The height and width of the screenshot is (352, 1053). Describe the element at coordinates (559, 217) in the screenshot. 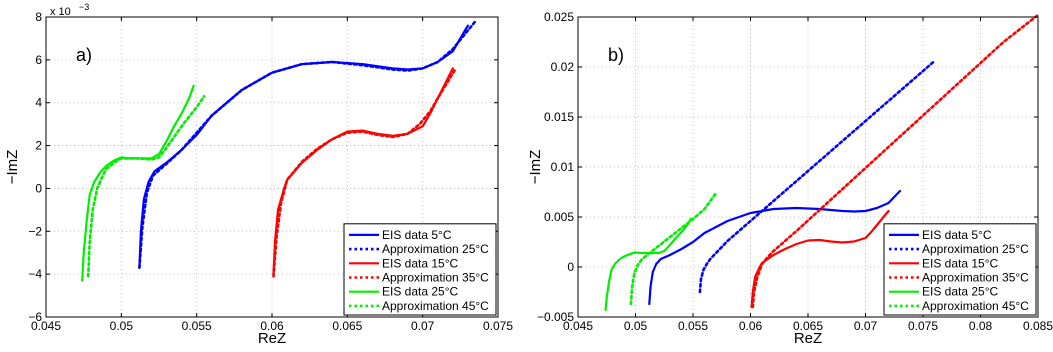

I see `y-tick-label: 0.005` at that location.